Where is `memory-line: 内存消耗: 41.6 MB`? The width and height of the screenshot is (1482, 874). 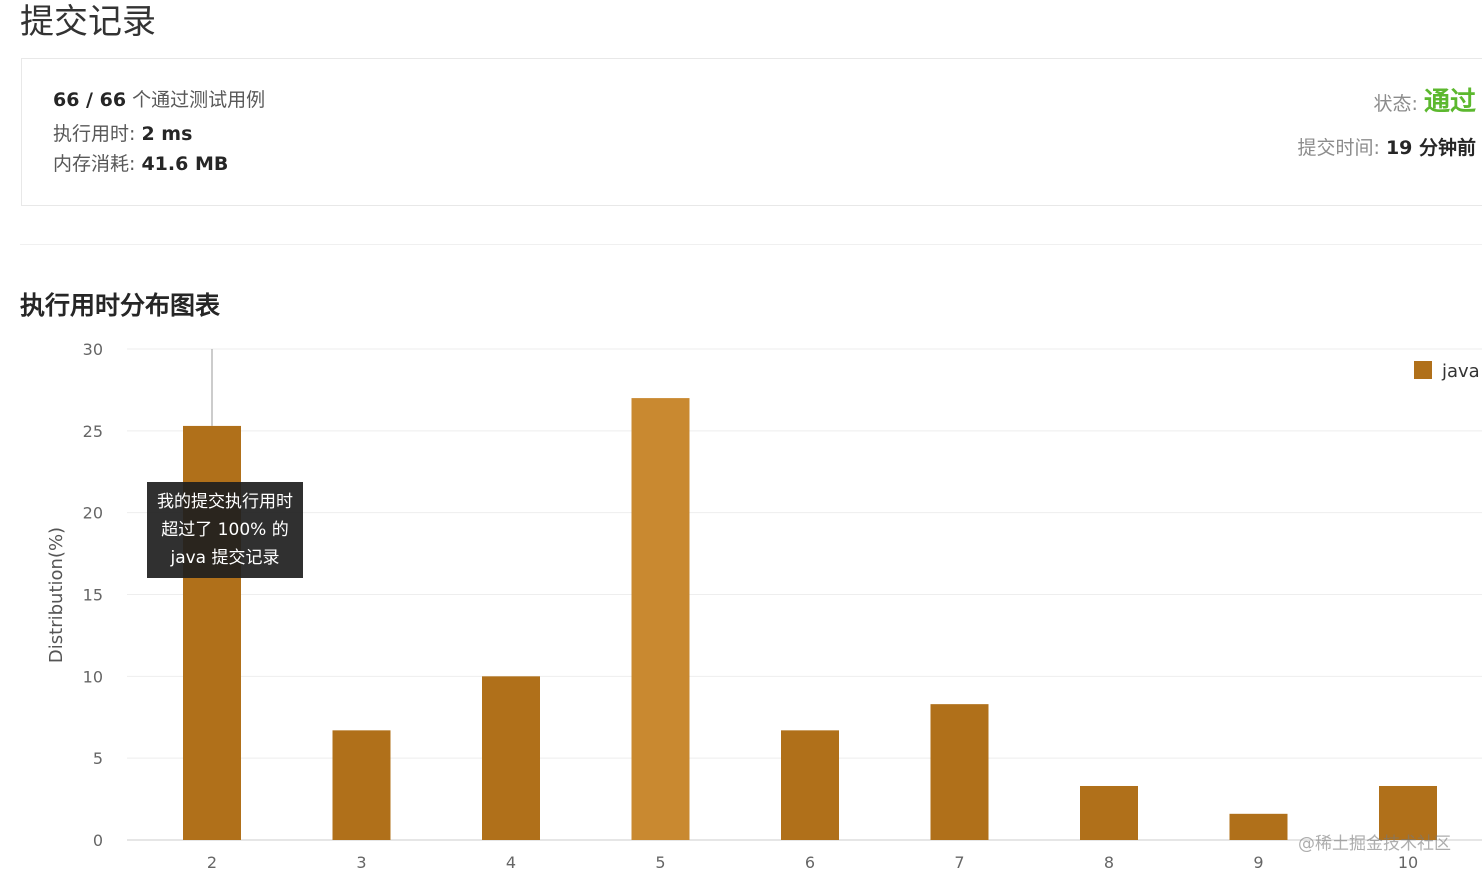 memory-line: 内存消耗: 41.6 MB is located at coordinates (140, 162).